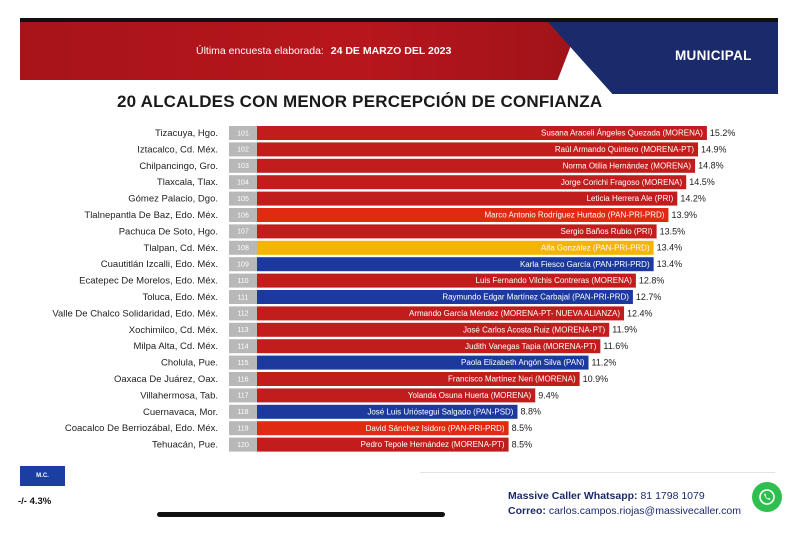  What do you see at coordinates (573, 496) in the screenshot?
I see `whatsapp-label: Massive Caller Whatsapp:` at bounding box center [573, 496].